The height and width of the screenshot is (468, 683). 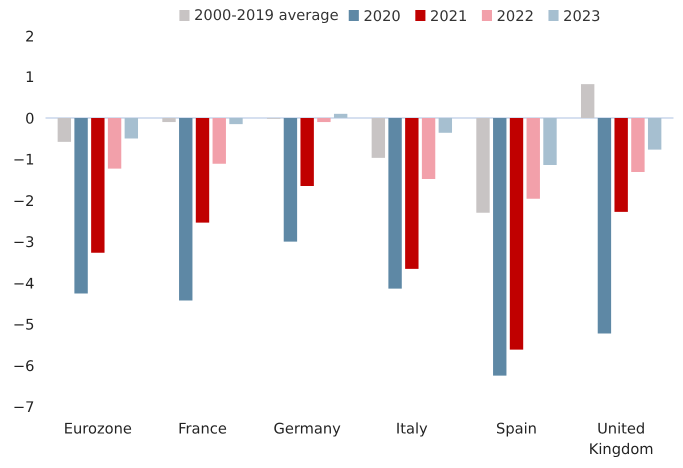 I want to click on x-tick-label: Eurozone, so click(x=98, y=429).